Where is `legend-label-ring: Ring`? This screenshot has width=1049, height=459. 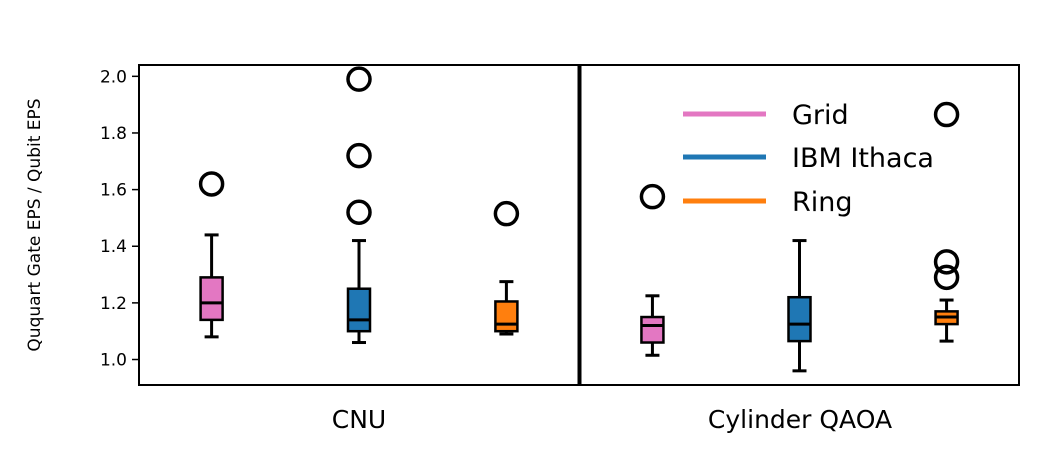
legend-label-ring: Ring is located at coordinates (822, 202).